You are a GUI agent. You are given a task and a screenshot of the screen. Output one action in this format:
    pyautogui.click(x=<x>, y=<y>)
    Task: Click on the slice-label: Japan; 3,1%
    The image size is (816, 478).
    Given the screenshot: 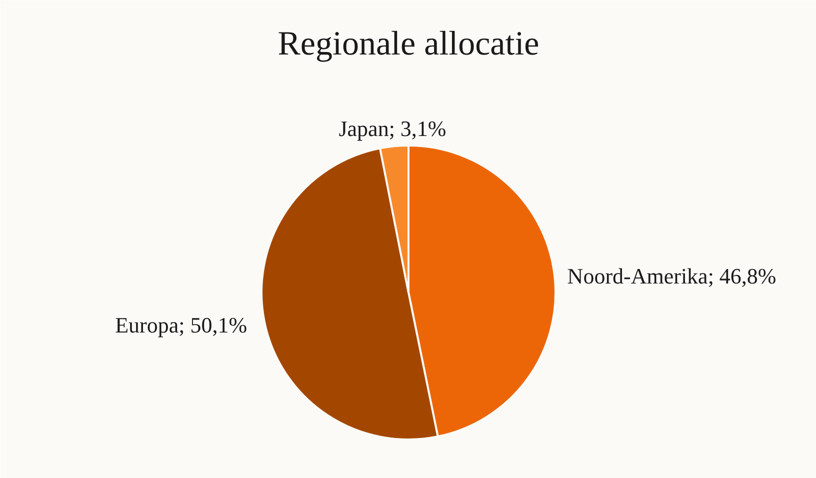 What is the action you would take?
    pyautogui.click(x=392, y=129)
    